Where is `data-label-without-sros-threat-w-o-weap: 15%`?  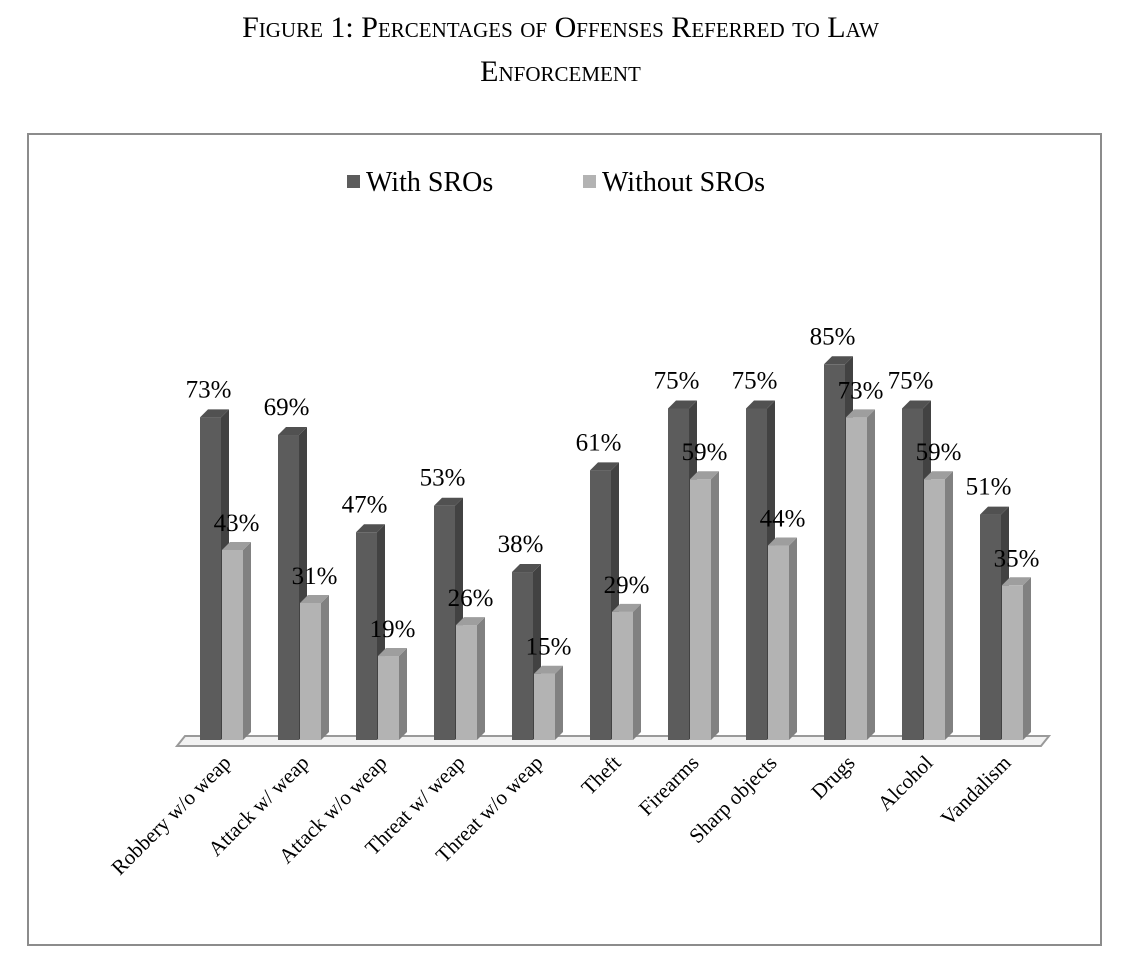 data-label-without-sros-threat-w-o-weap: 15% is located at coordinates (549, 647).